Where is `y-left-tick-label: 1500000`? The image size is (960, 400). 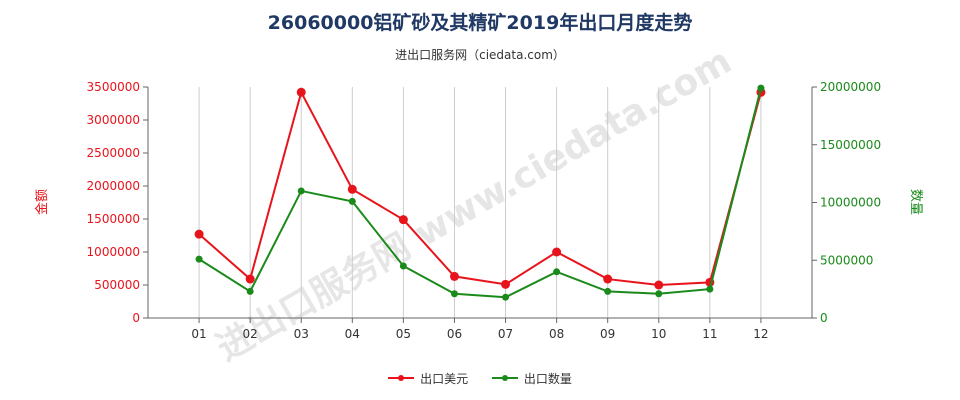 y-left-tick-label: 1500000 is located at coordinates (113, 219).